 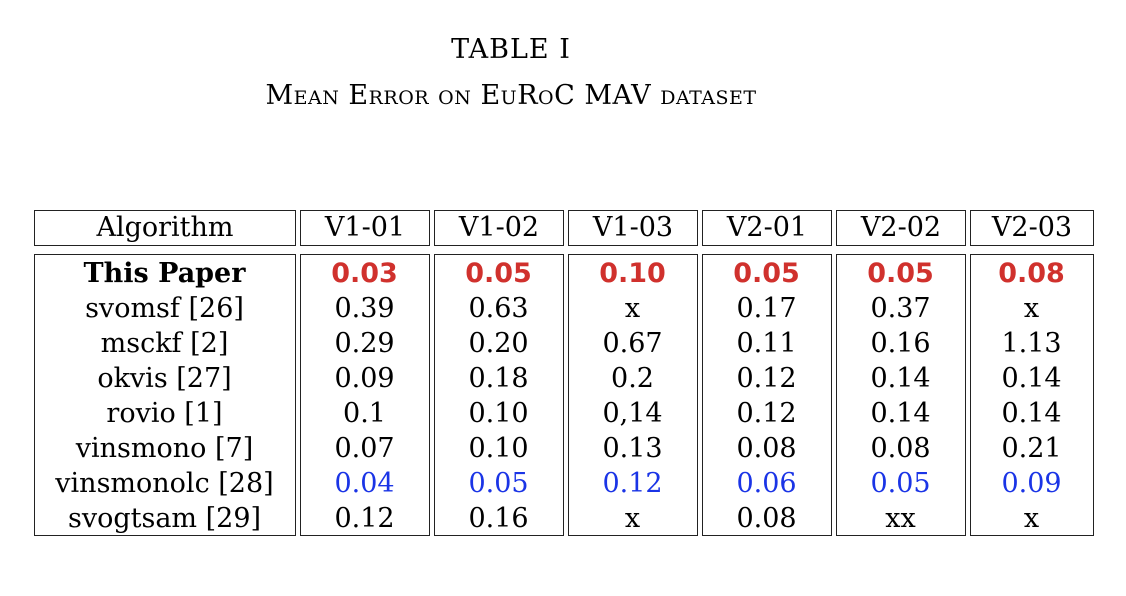 What do you see at coordinates (164, 378) in the screenshot?
I see `algorithm-name: okvis [27]` at bounding box center [164, 378].